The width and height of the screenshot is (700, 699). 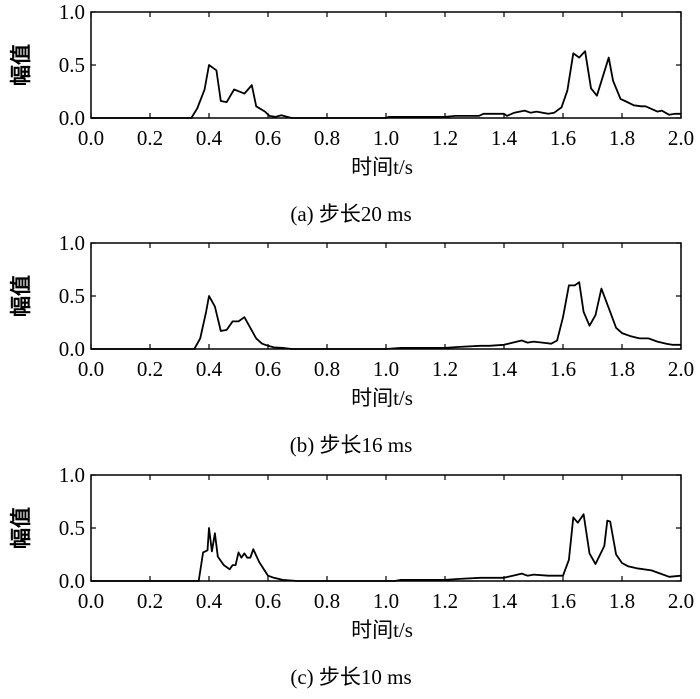 What do you see at coordinates (350, 677) in the screenshot?
I see `subplot-caption: (c) 步长10 ms` at bounding box center [350, 677].